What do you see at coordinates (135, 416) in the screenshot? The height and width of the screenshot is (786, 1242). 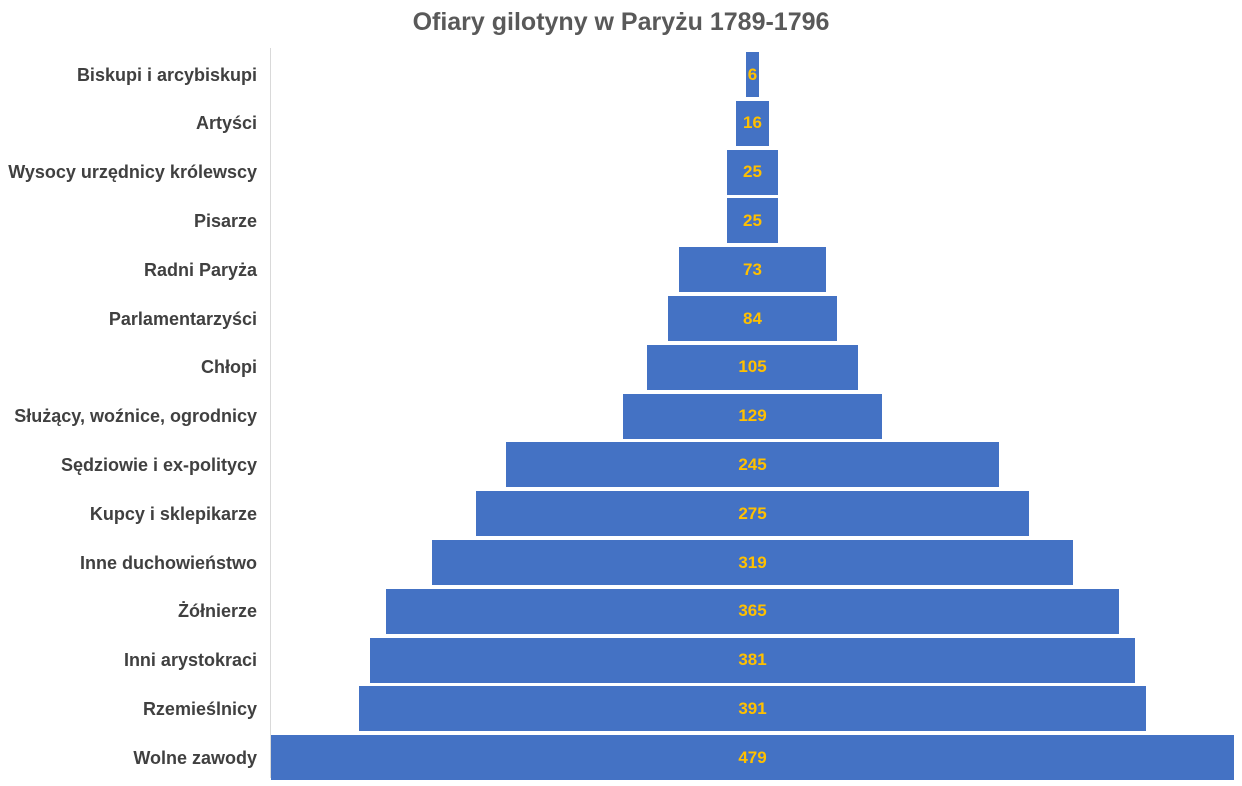 I see `category-label: Służący, woźnice, ogrodnicy` at bounding box center [135, 416].